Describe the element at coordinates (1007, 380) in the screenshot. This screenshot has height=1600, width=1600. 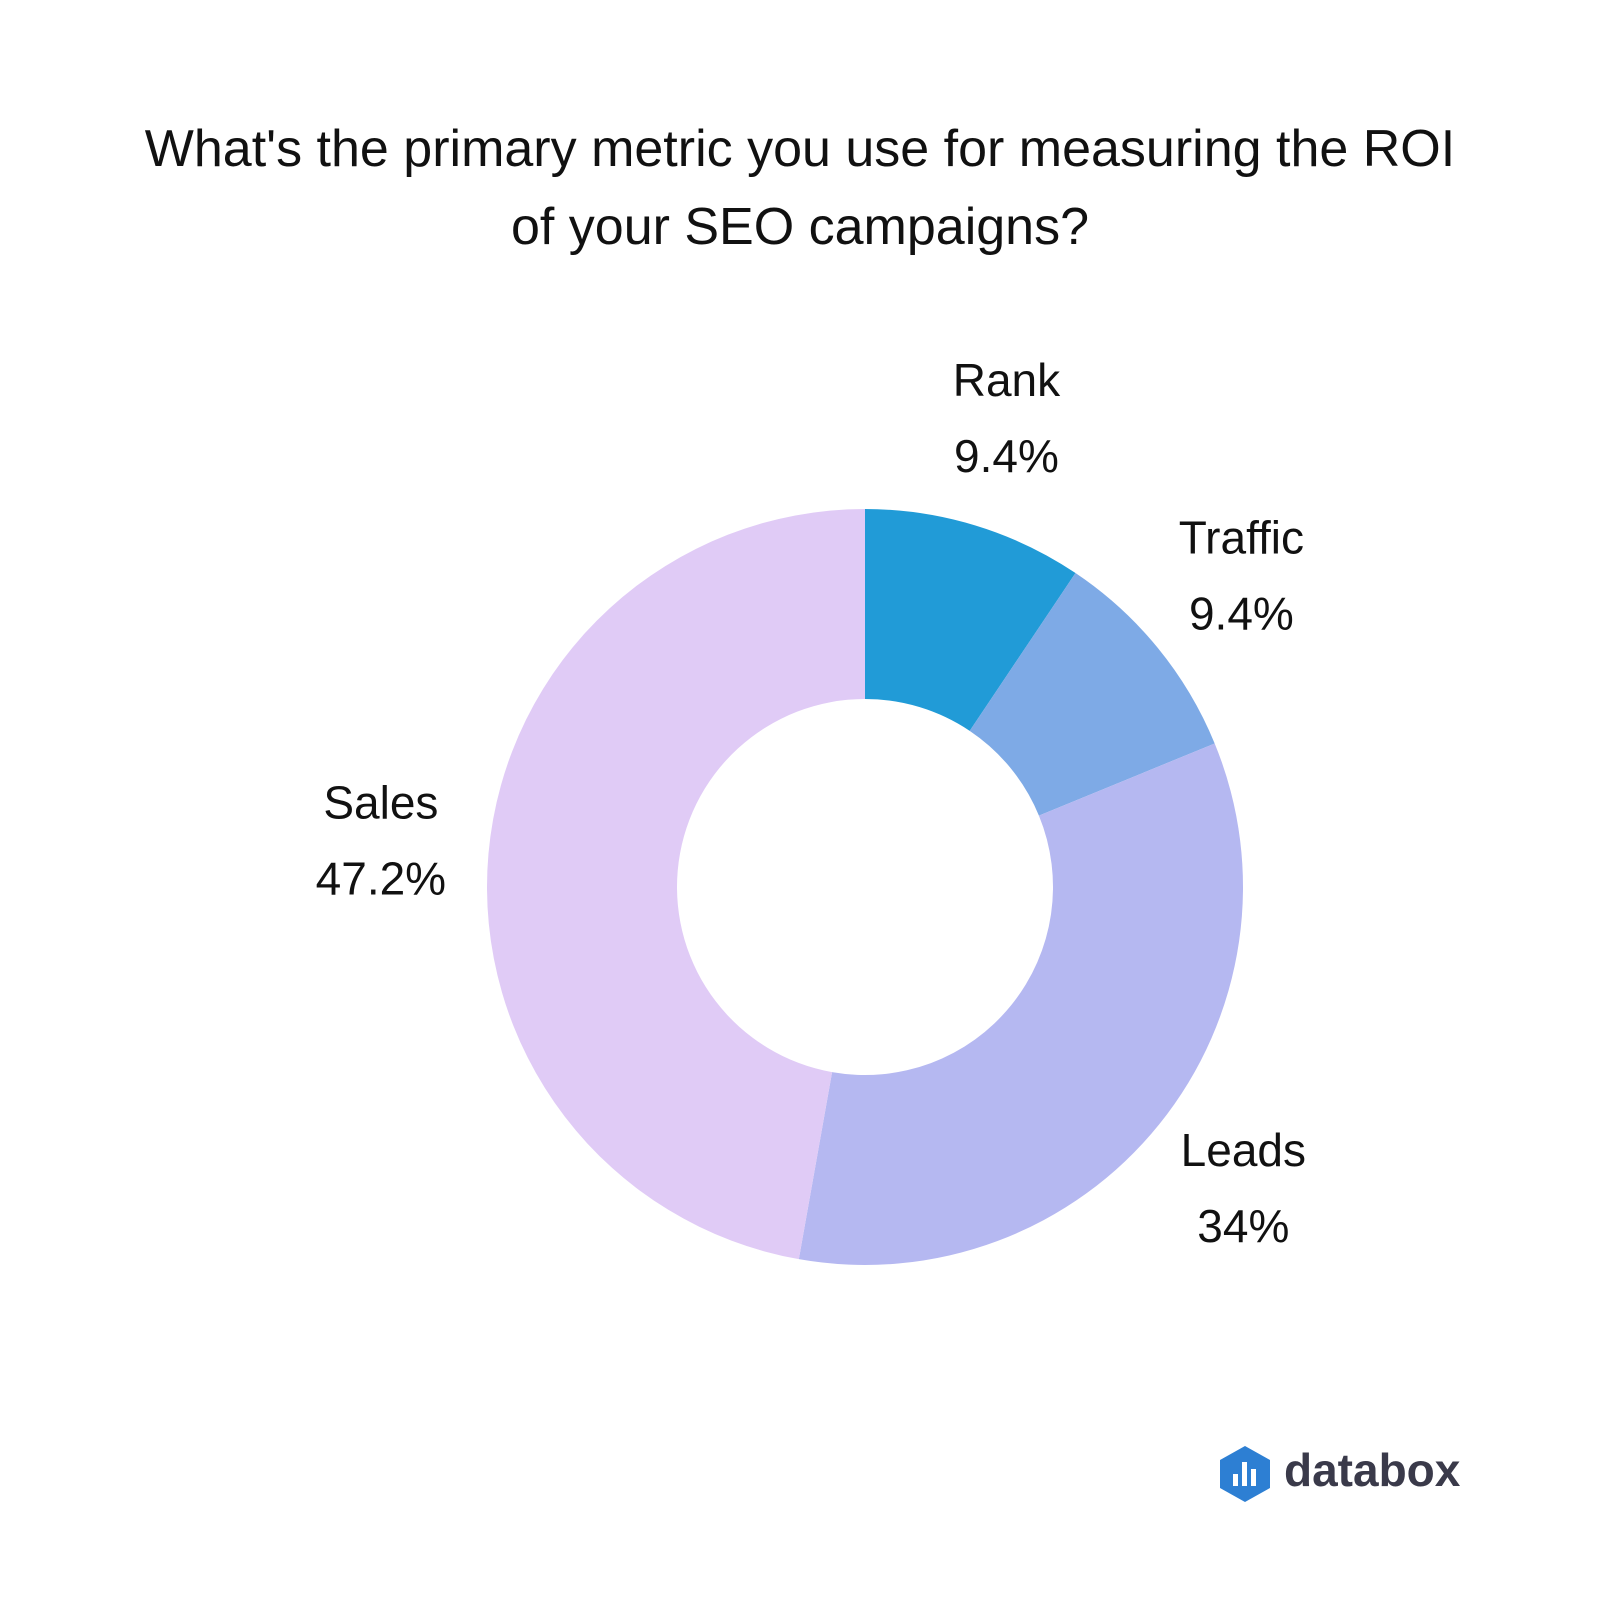
I see `slice-label: Rank` at that location.